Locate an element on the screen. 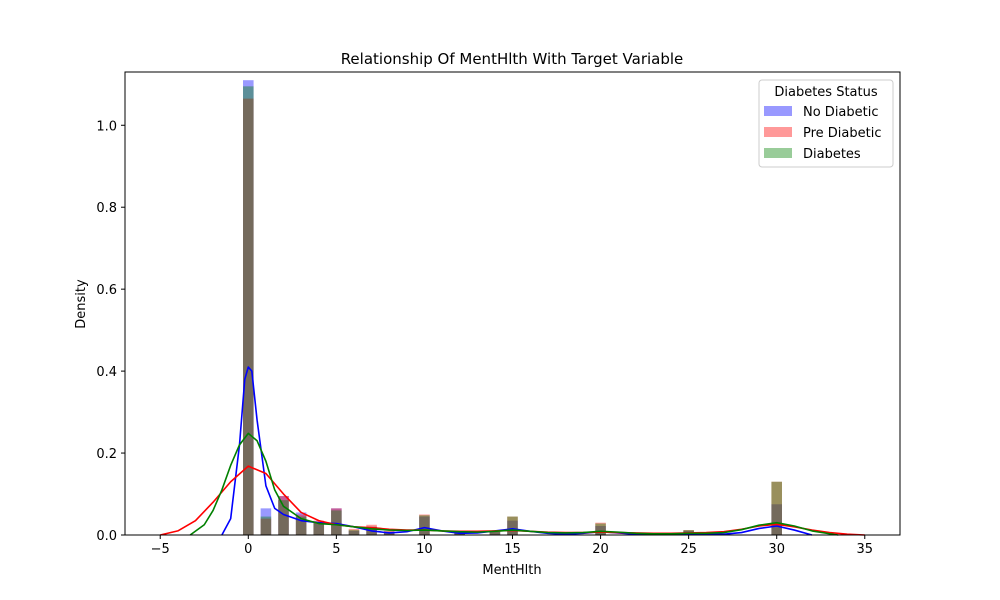 Image resolution: width=1000 pixels, height=600 pixels. x-tick-label-8: 35 is located at coordinates (864, 549).